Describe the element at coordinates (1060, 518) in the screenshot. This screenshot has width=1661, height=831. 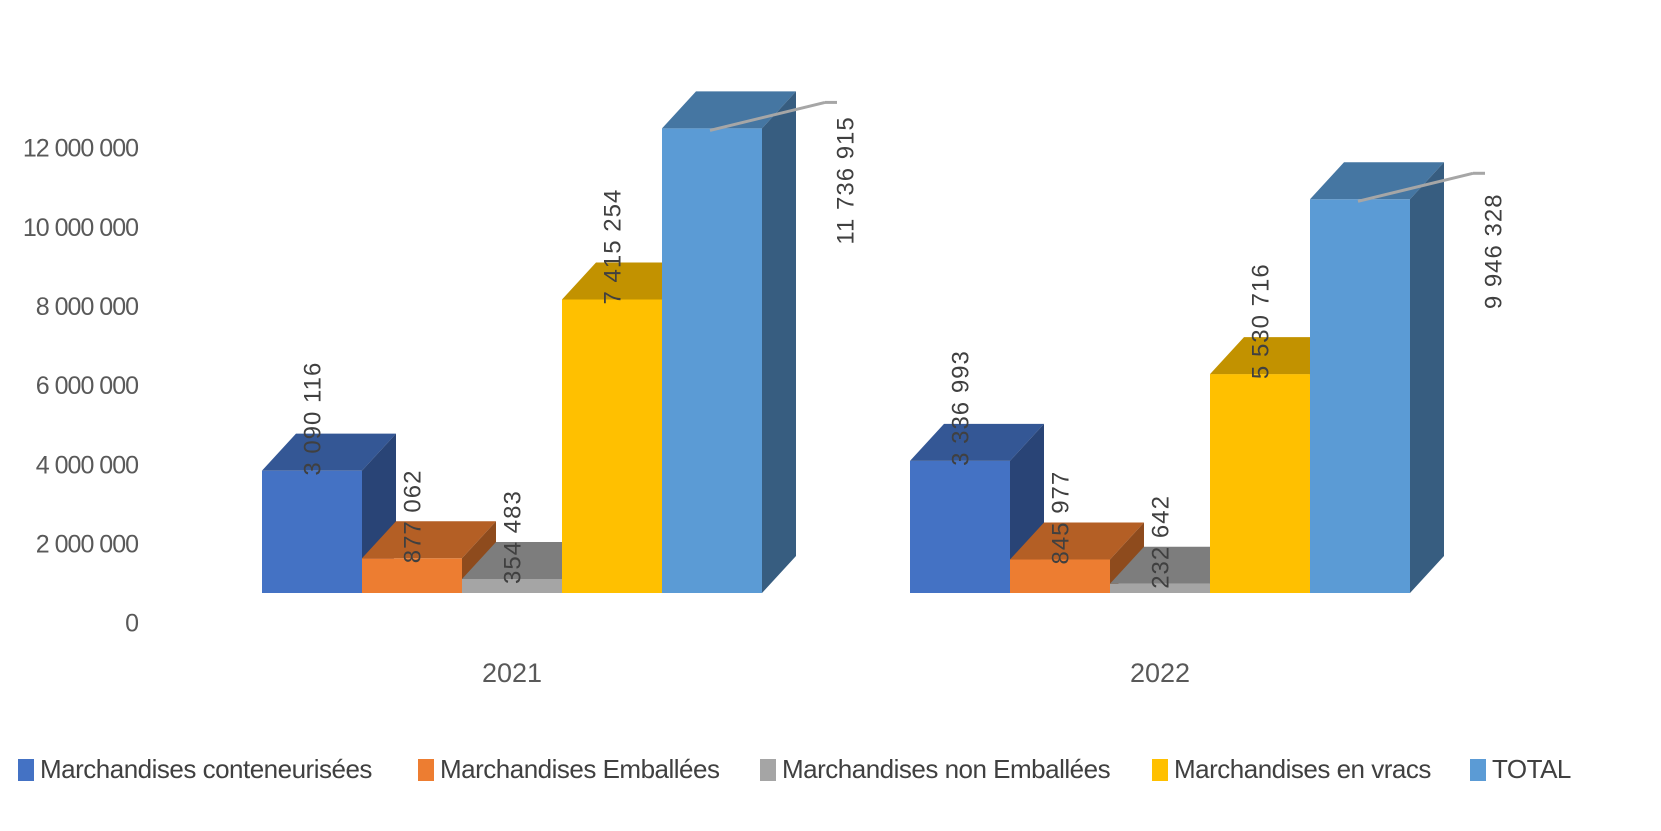
I see `data-label: 845 977` at that location.